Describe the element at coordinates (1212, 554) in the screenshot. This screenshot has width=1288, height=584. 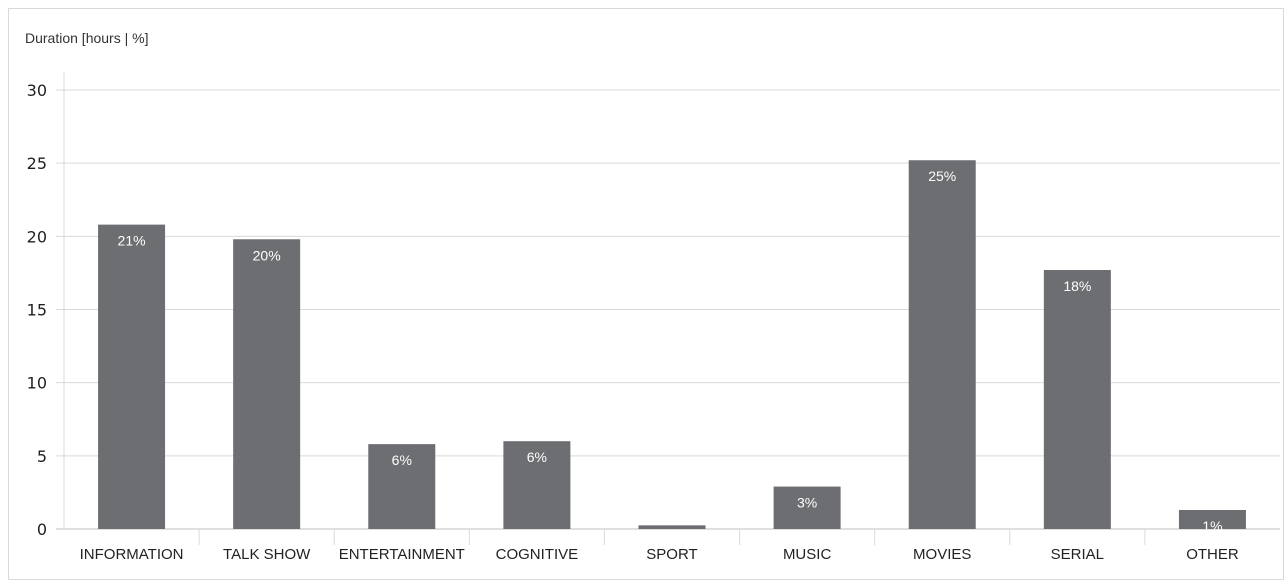
I see `x-tick-label: OTHER` at that location.